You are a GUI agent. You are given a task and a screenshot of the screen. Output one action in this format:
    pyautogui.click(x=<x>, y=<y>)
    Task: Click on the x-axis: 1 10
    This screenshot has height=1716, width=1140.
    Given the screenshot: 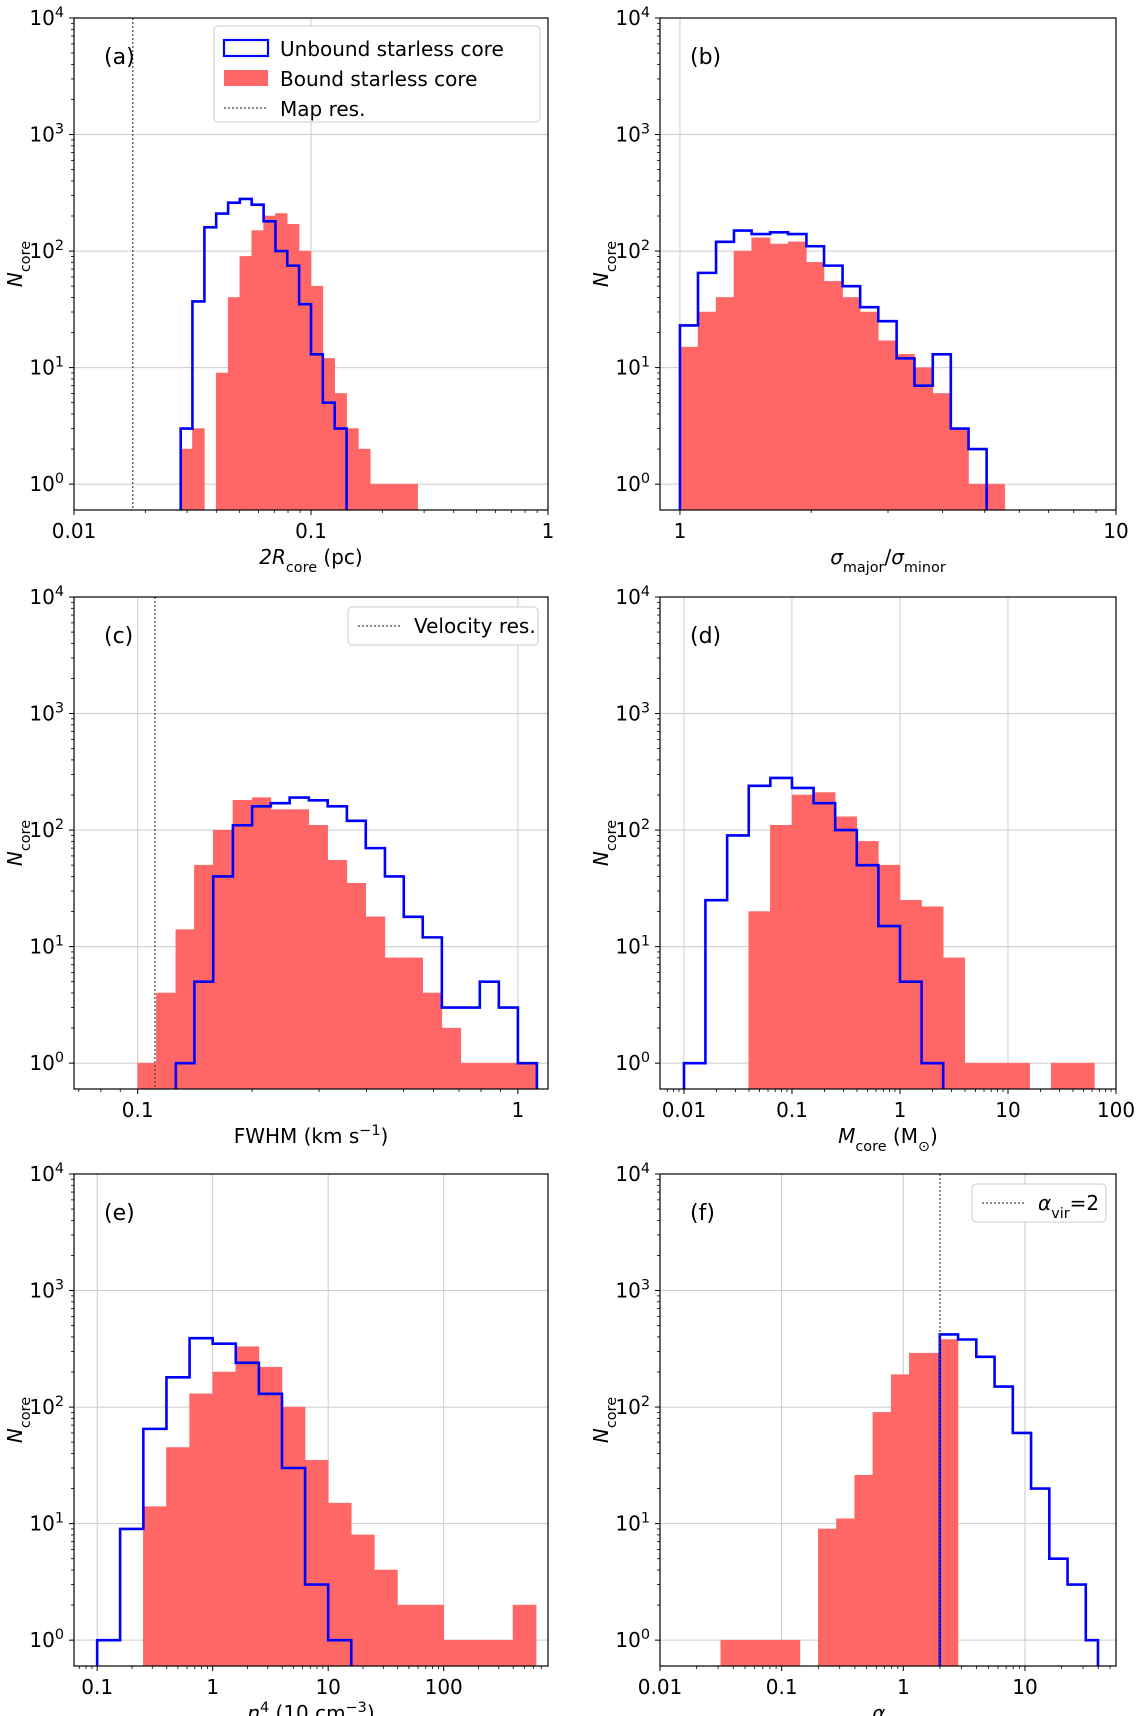 What is the action you would take?
    pyautogui.click(x=901, y=526)
    